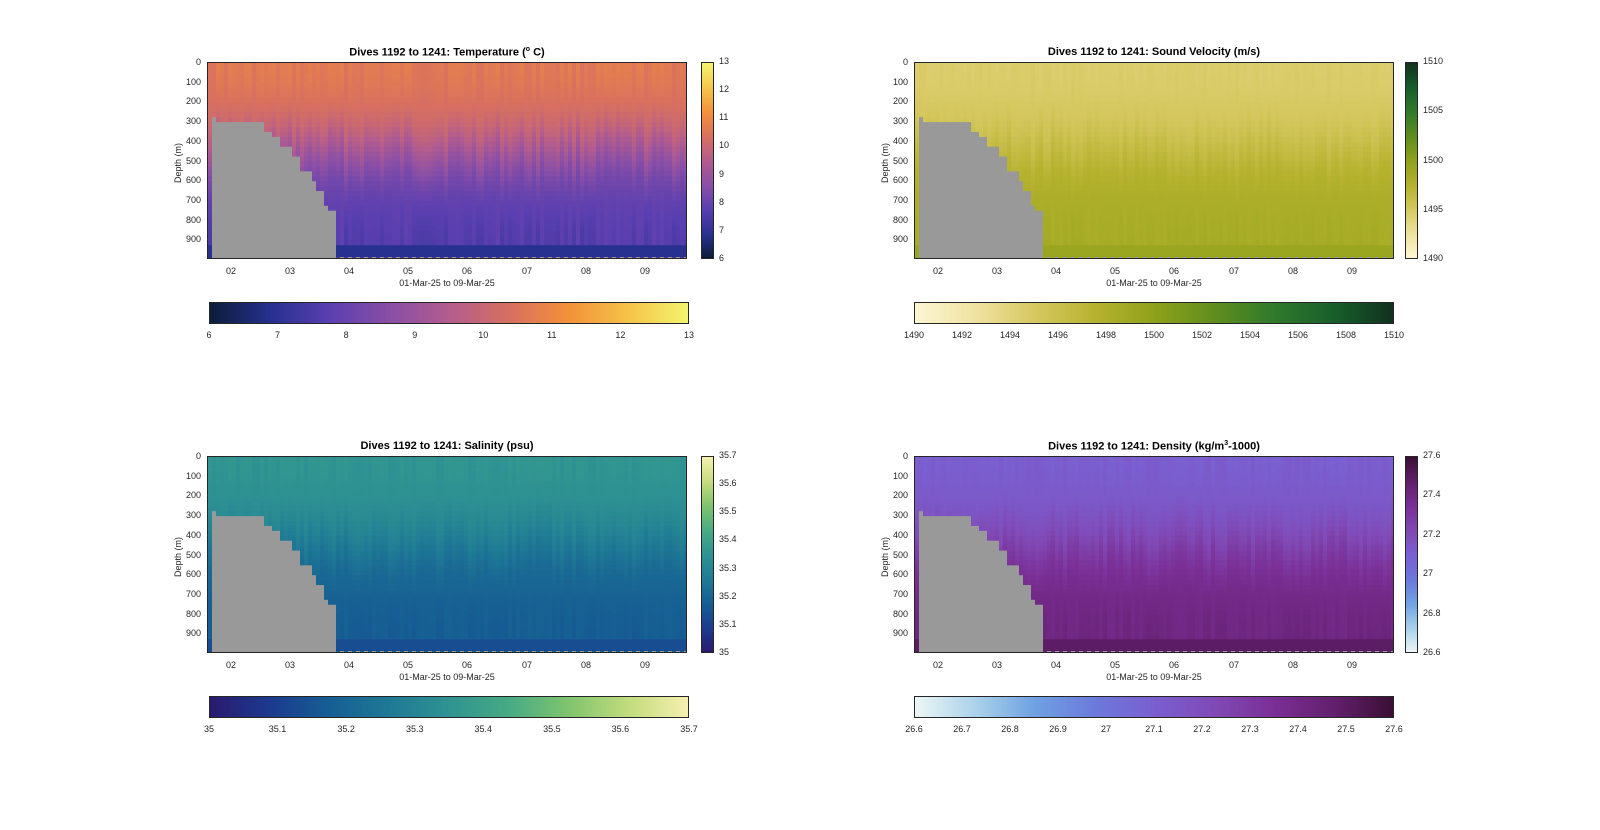 The height and width of the screenshot is (830, 1600). What do you see at coordinates (620, 335) in the screenshot?
I see `horizontal-colorbar-tick-label: 12` at bounding box center [620, 335].